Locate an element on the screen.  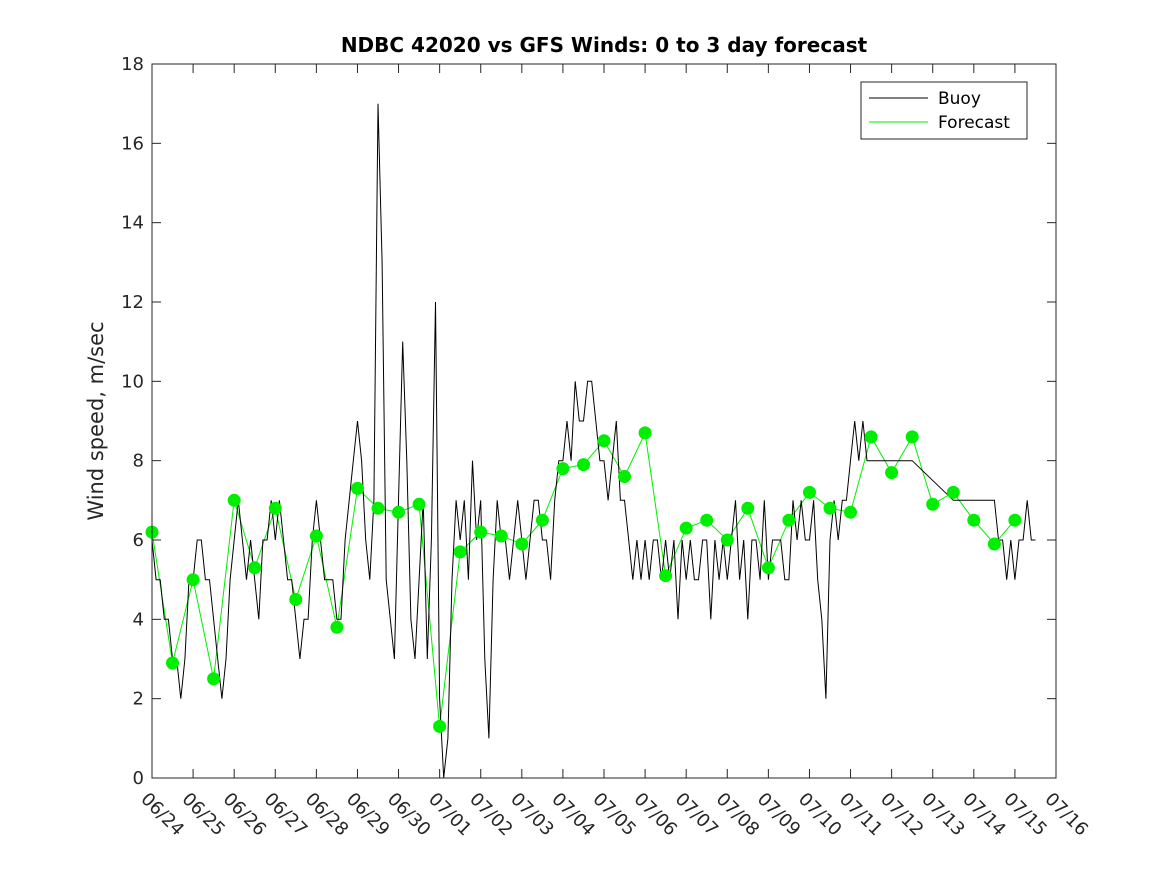
y-tick-label: 12 is located at coordinates (132, 302).